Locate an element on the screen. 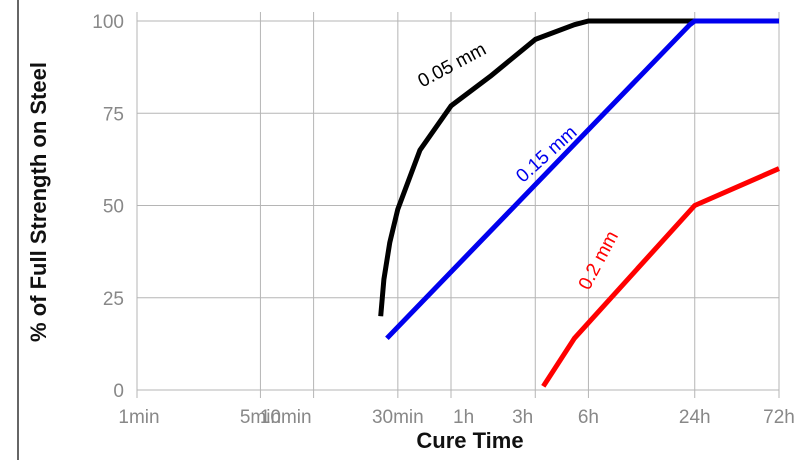 This screenshot has width=806, height=460. series-line-0-2-mm is located at coordinates (661, 277).